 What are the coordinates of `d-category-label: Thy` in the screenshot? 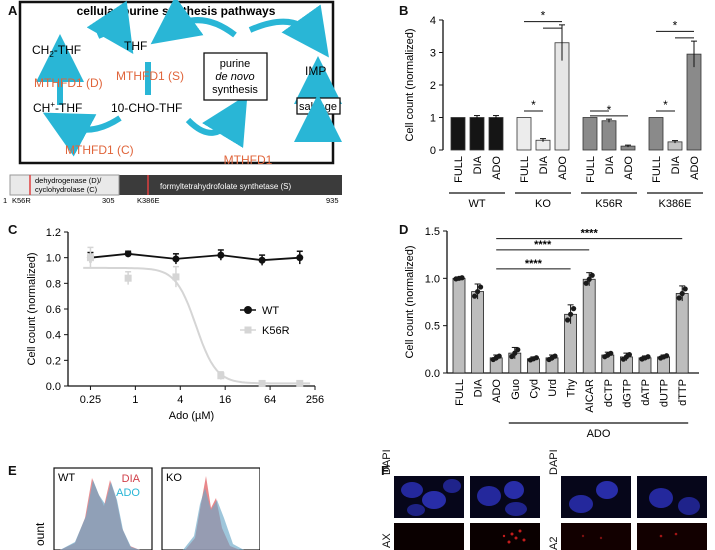 It's located at (572, 388).